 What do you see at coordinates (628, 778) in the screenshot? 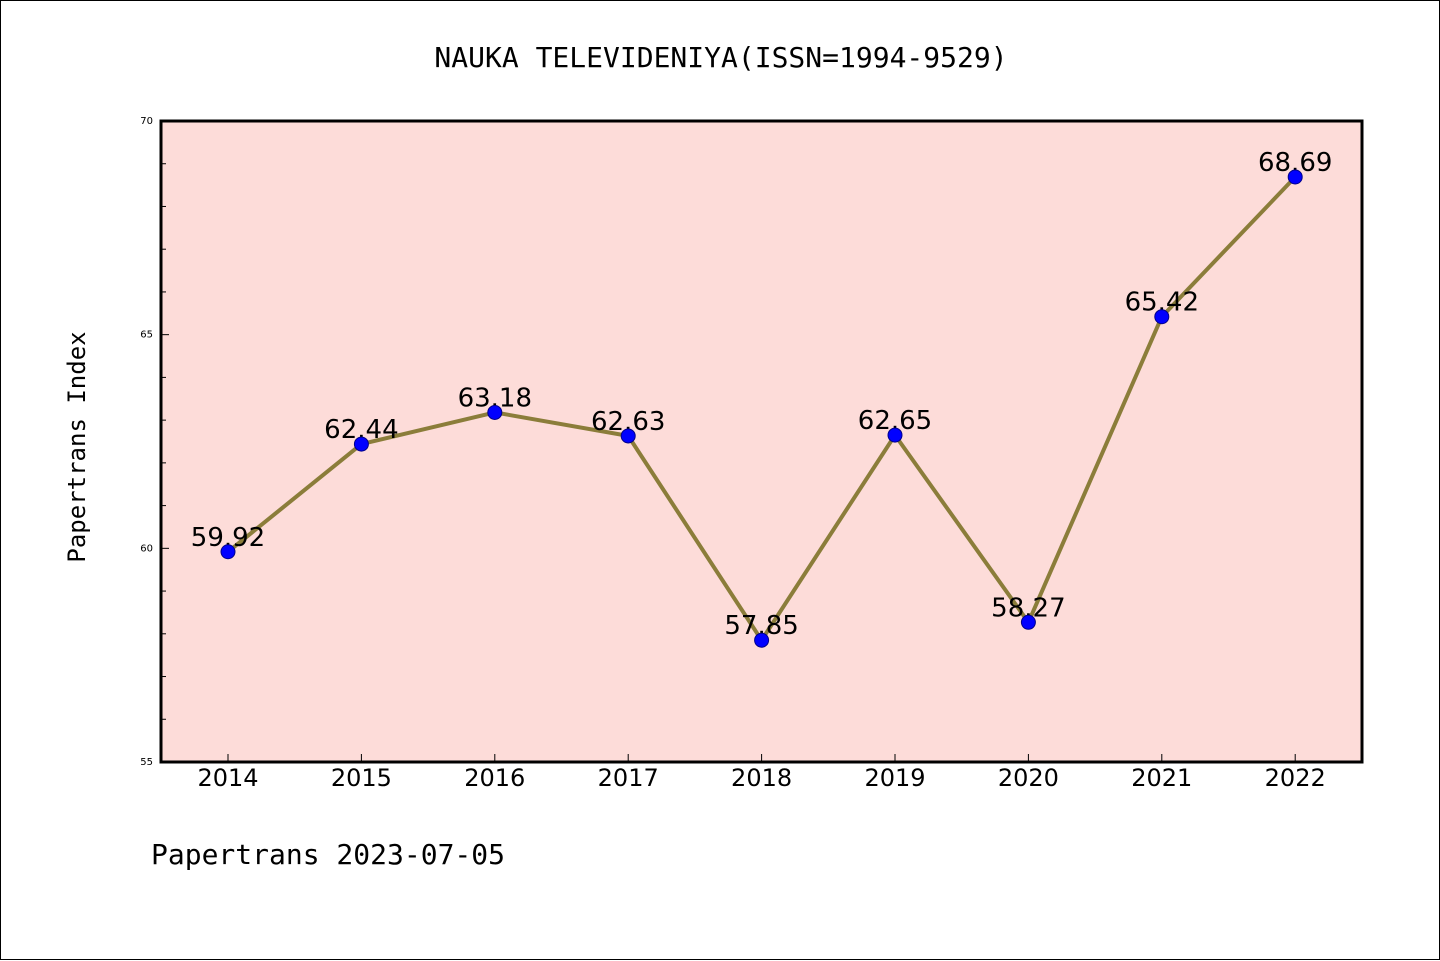
I see `x-tick-label: 2017` at bounding box center [628, 778].